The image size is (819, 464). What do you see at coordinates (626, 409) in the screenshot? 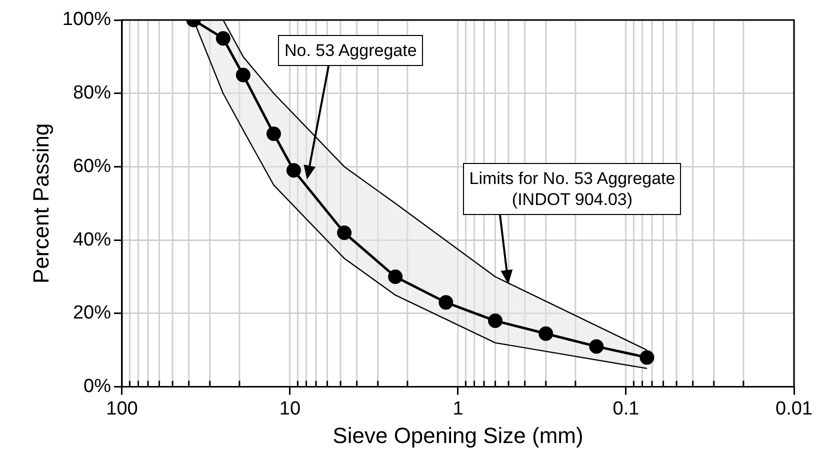
I see `x-tick-label: 0.1` at bounding box center [626, 409].